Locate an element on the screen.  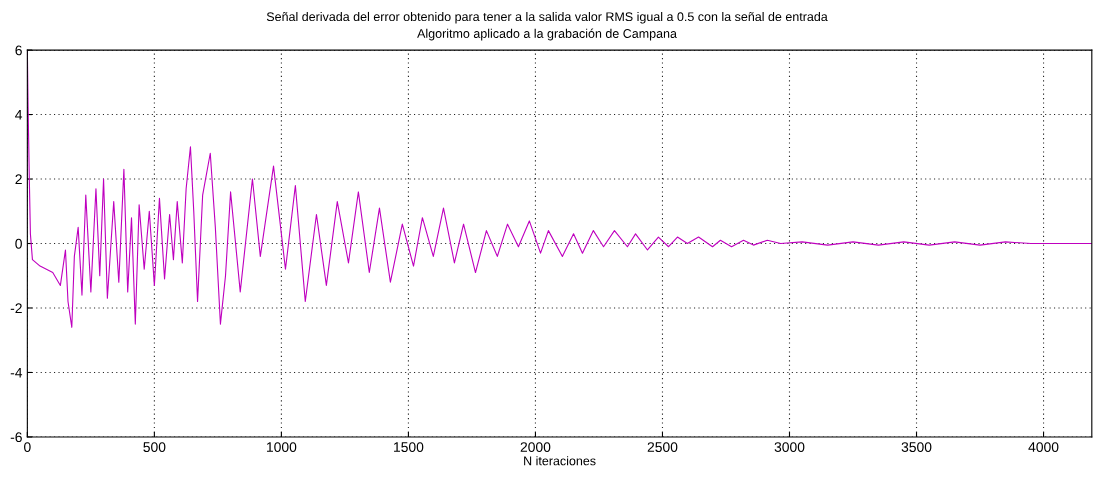
x-tick-label: 0 is located at coordinates (27, 447).